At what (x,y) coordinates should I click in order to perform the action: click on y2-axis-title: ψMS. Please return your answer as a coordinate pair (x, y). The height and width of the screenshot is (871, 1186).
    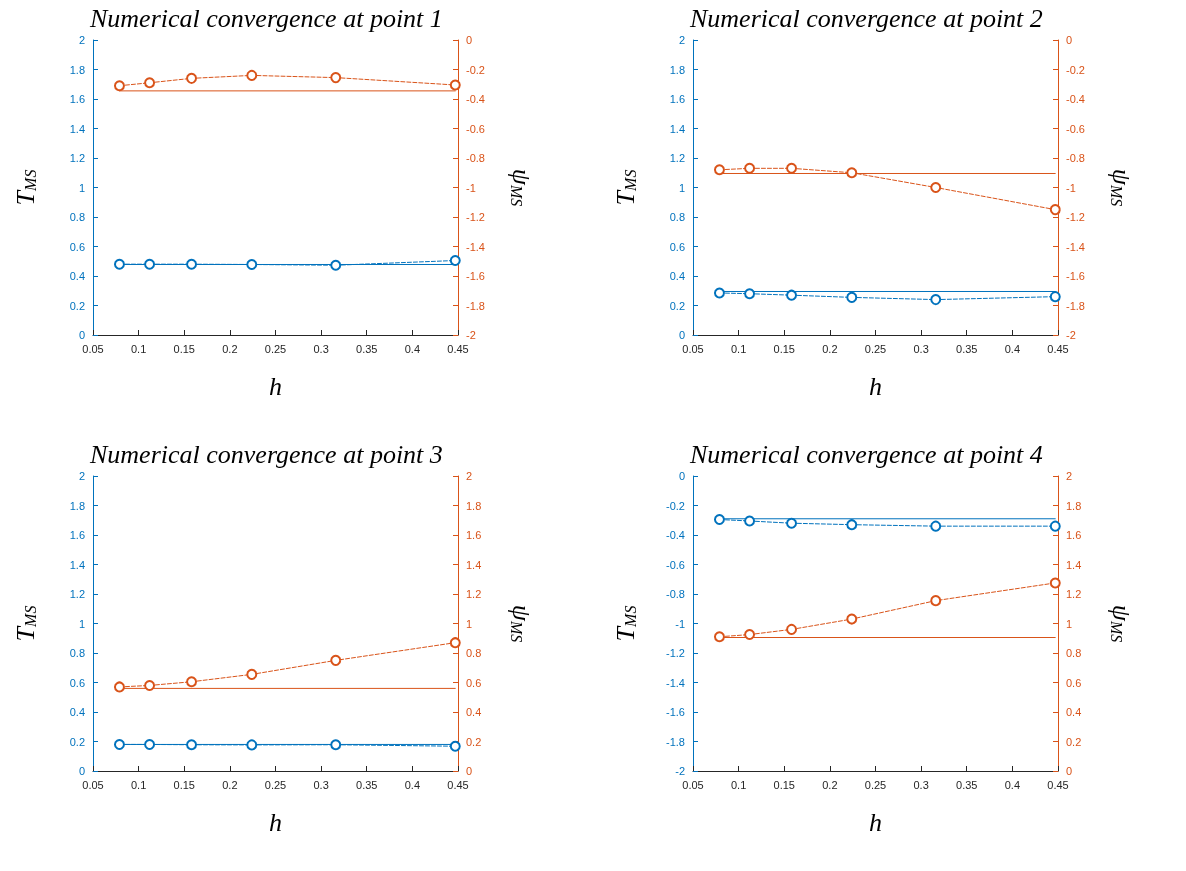
    Looking at the image, I should click on (521, 623).